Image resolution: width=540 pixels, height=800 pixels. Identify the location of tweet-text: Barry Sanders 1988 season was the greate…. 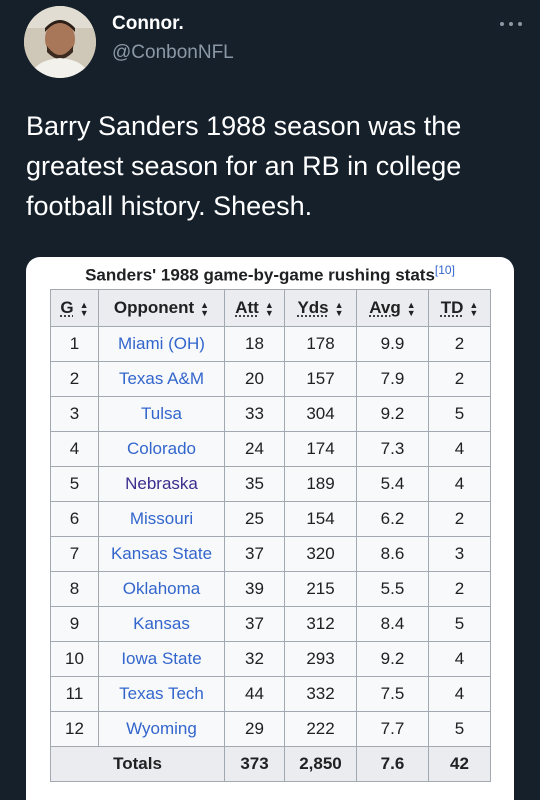
(244, 166).